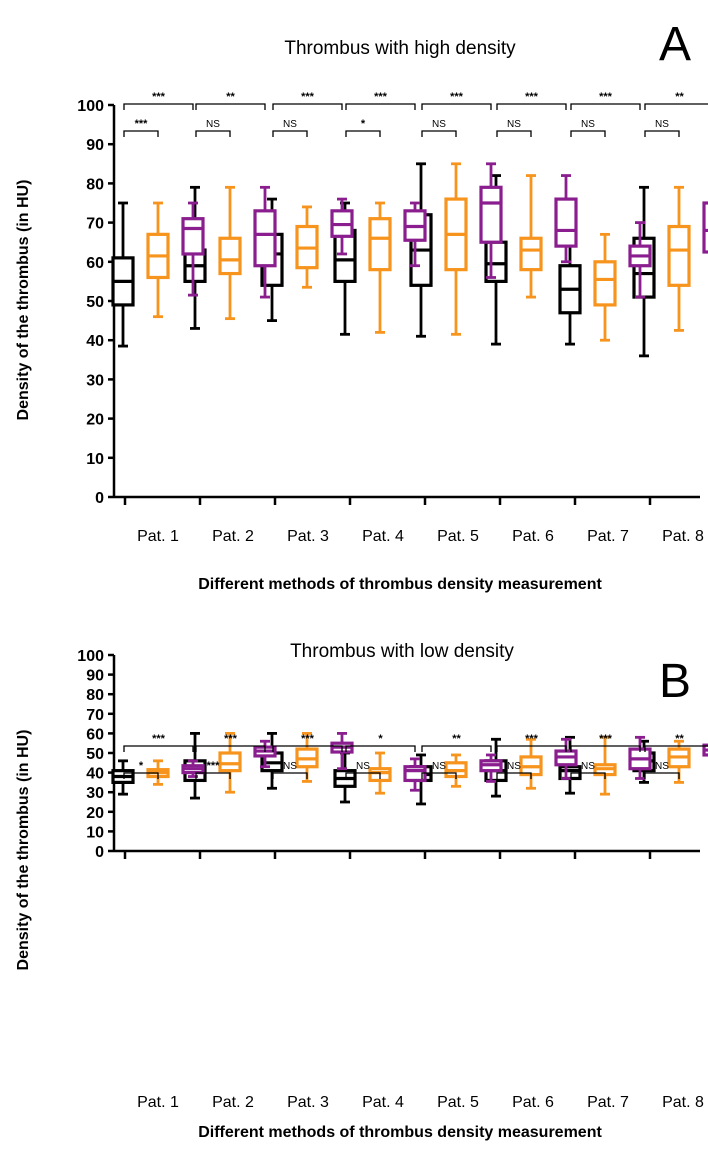 This screenshot has height=1149, width=708. What do you see at coordinates (213, 769) in the screenshot?
I see `significance-bracket-inner: ***` at bounding box center [213, 769].